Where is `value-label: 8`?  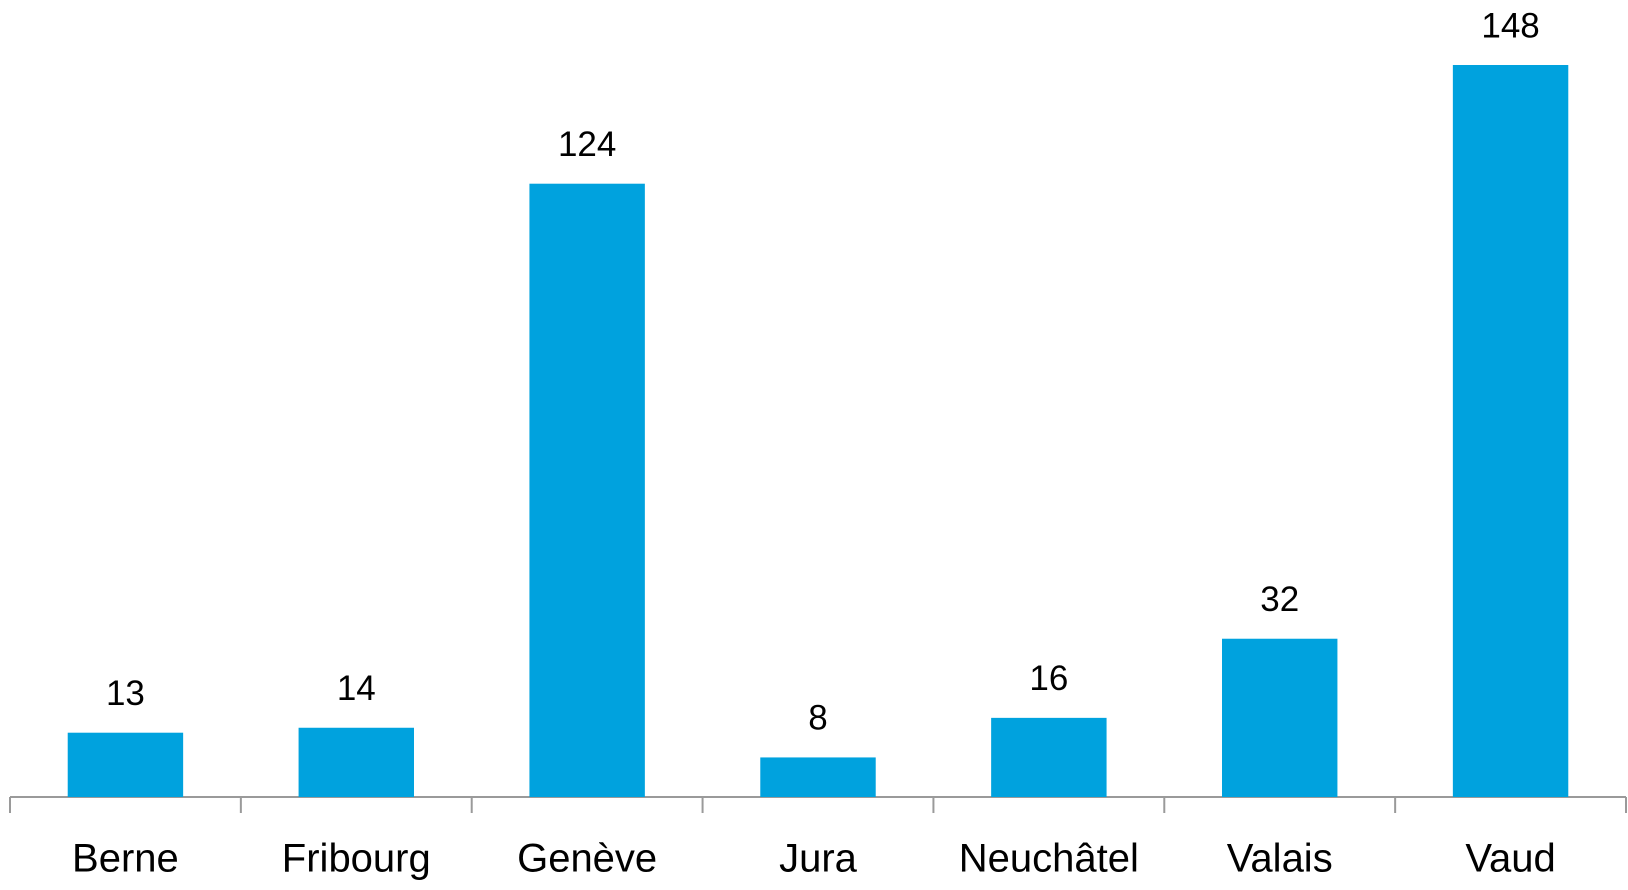 value-label: 8 is located at coordinates (817, 718).